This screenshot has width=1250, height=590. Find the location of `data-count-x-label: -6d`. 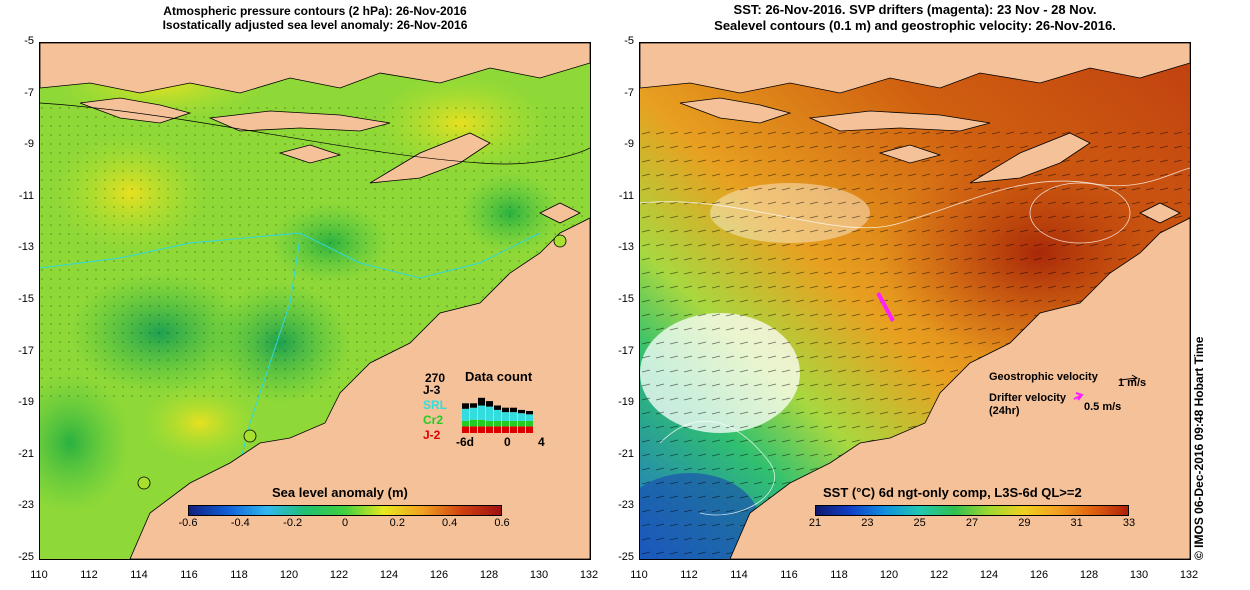

data-count-x-label: -6d is located at coordinates (465, 442).